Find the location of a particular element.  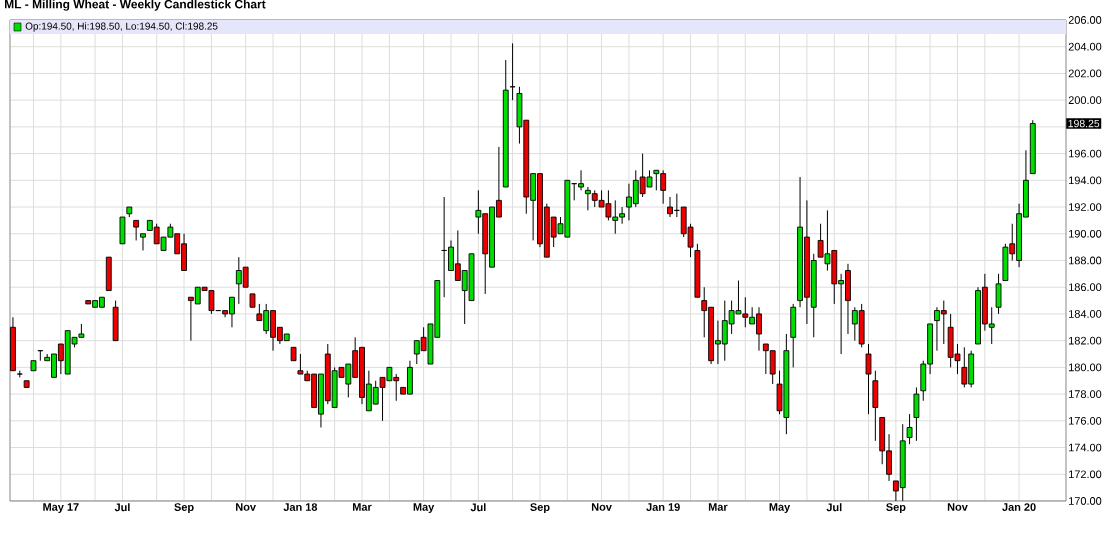

y-tick-label: 184.00 is located at coordinates (1085, 314).